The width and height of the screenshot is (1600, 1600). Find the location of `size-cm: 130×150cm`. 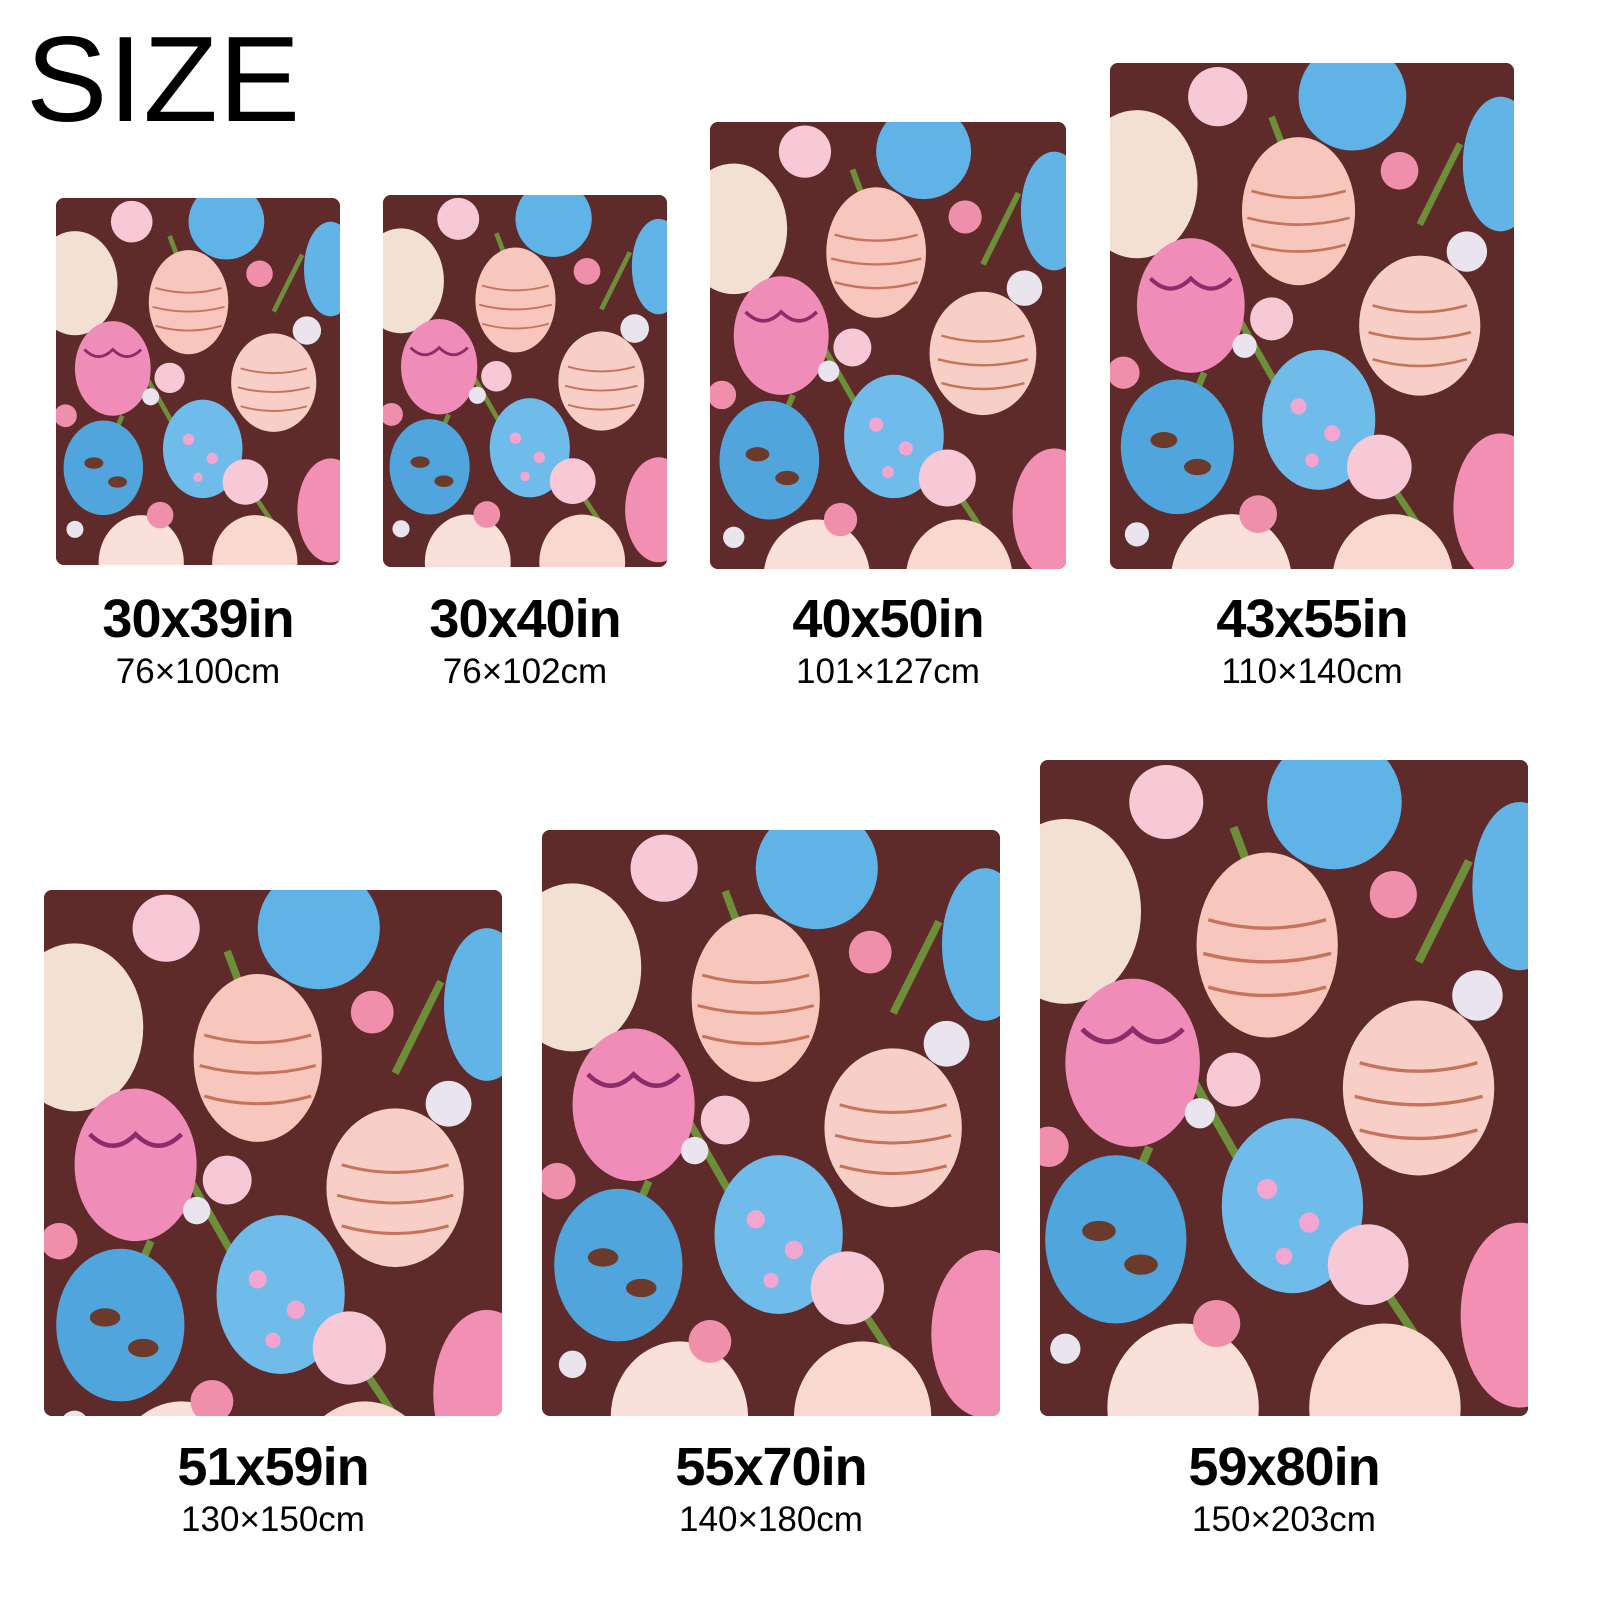

size-cm: 130×150cm is located at coordinates (273, 1519).